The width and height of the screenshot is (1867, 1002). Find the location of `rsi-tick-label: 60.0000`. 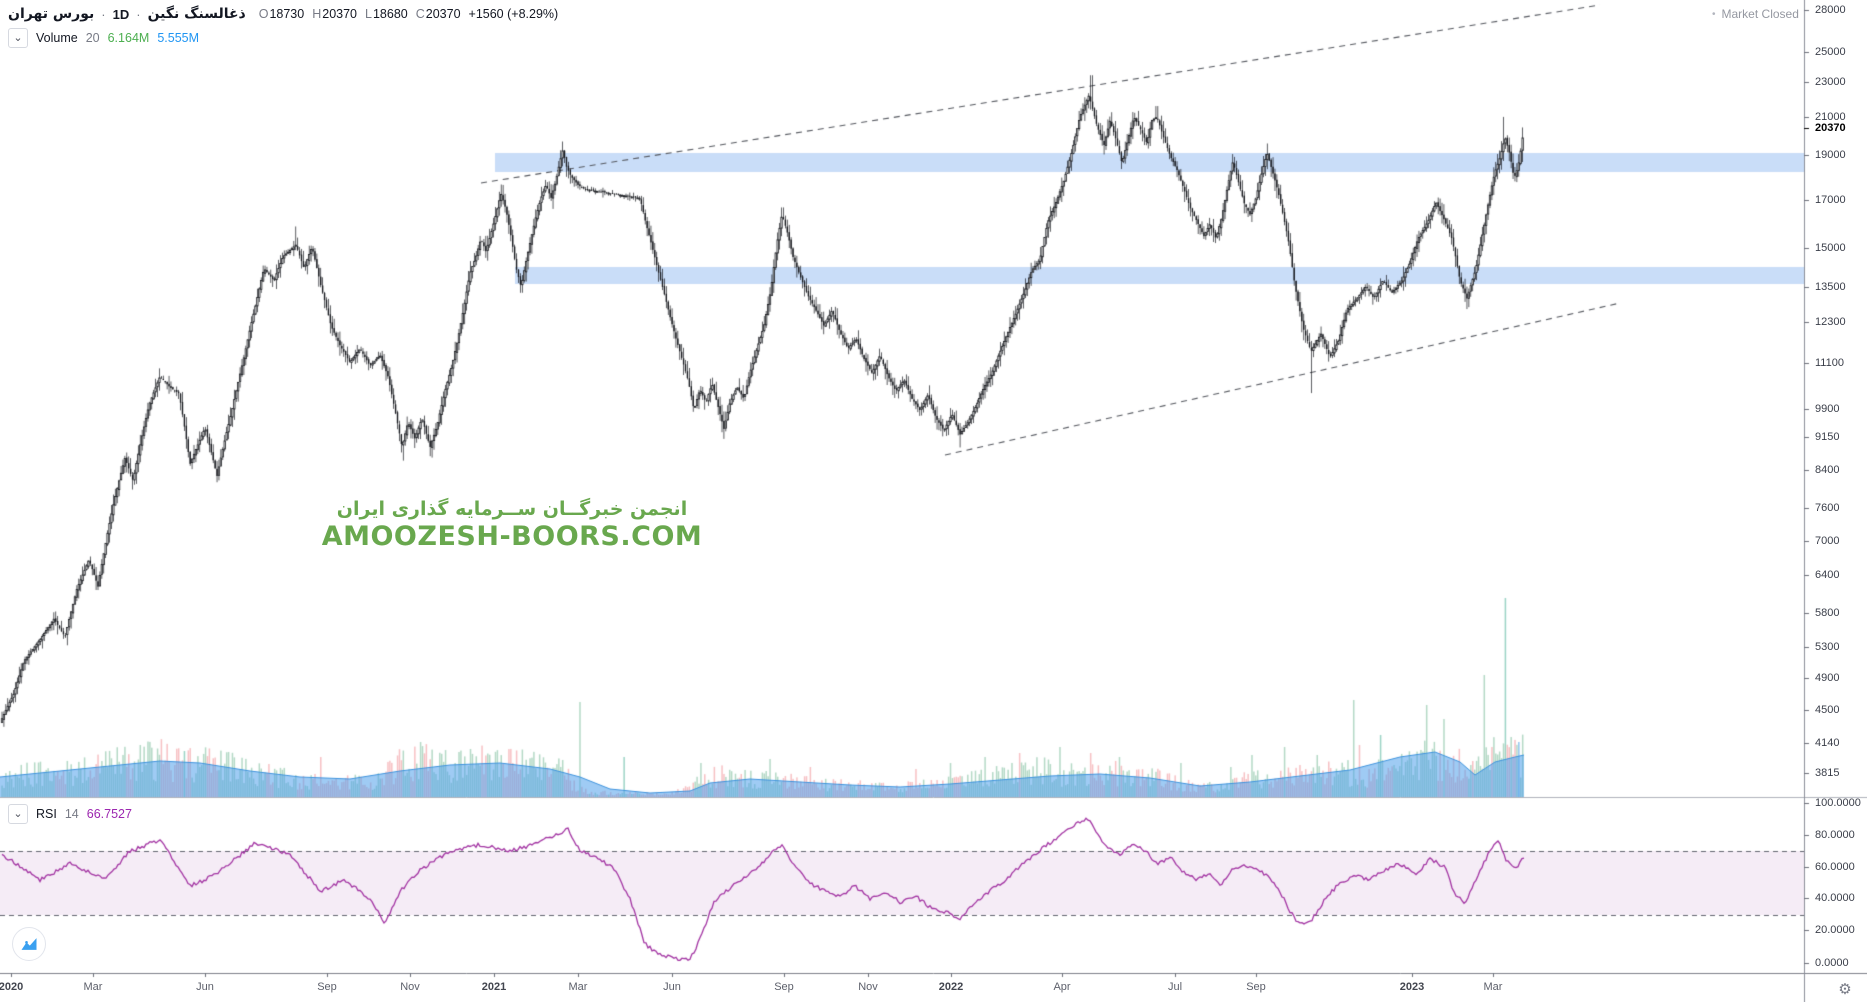

rsi-tick-label: 60.0000 is located at coordinates (1835, 867).